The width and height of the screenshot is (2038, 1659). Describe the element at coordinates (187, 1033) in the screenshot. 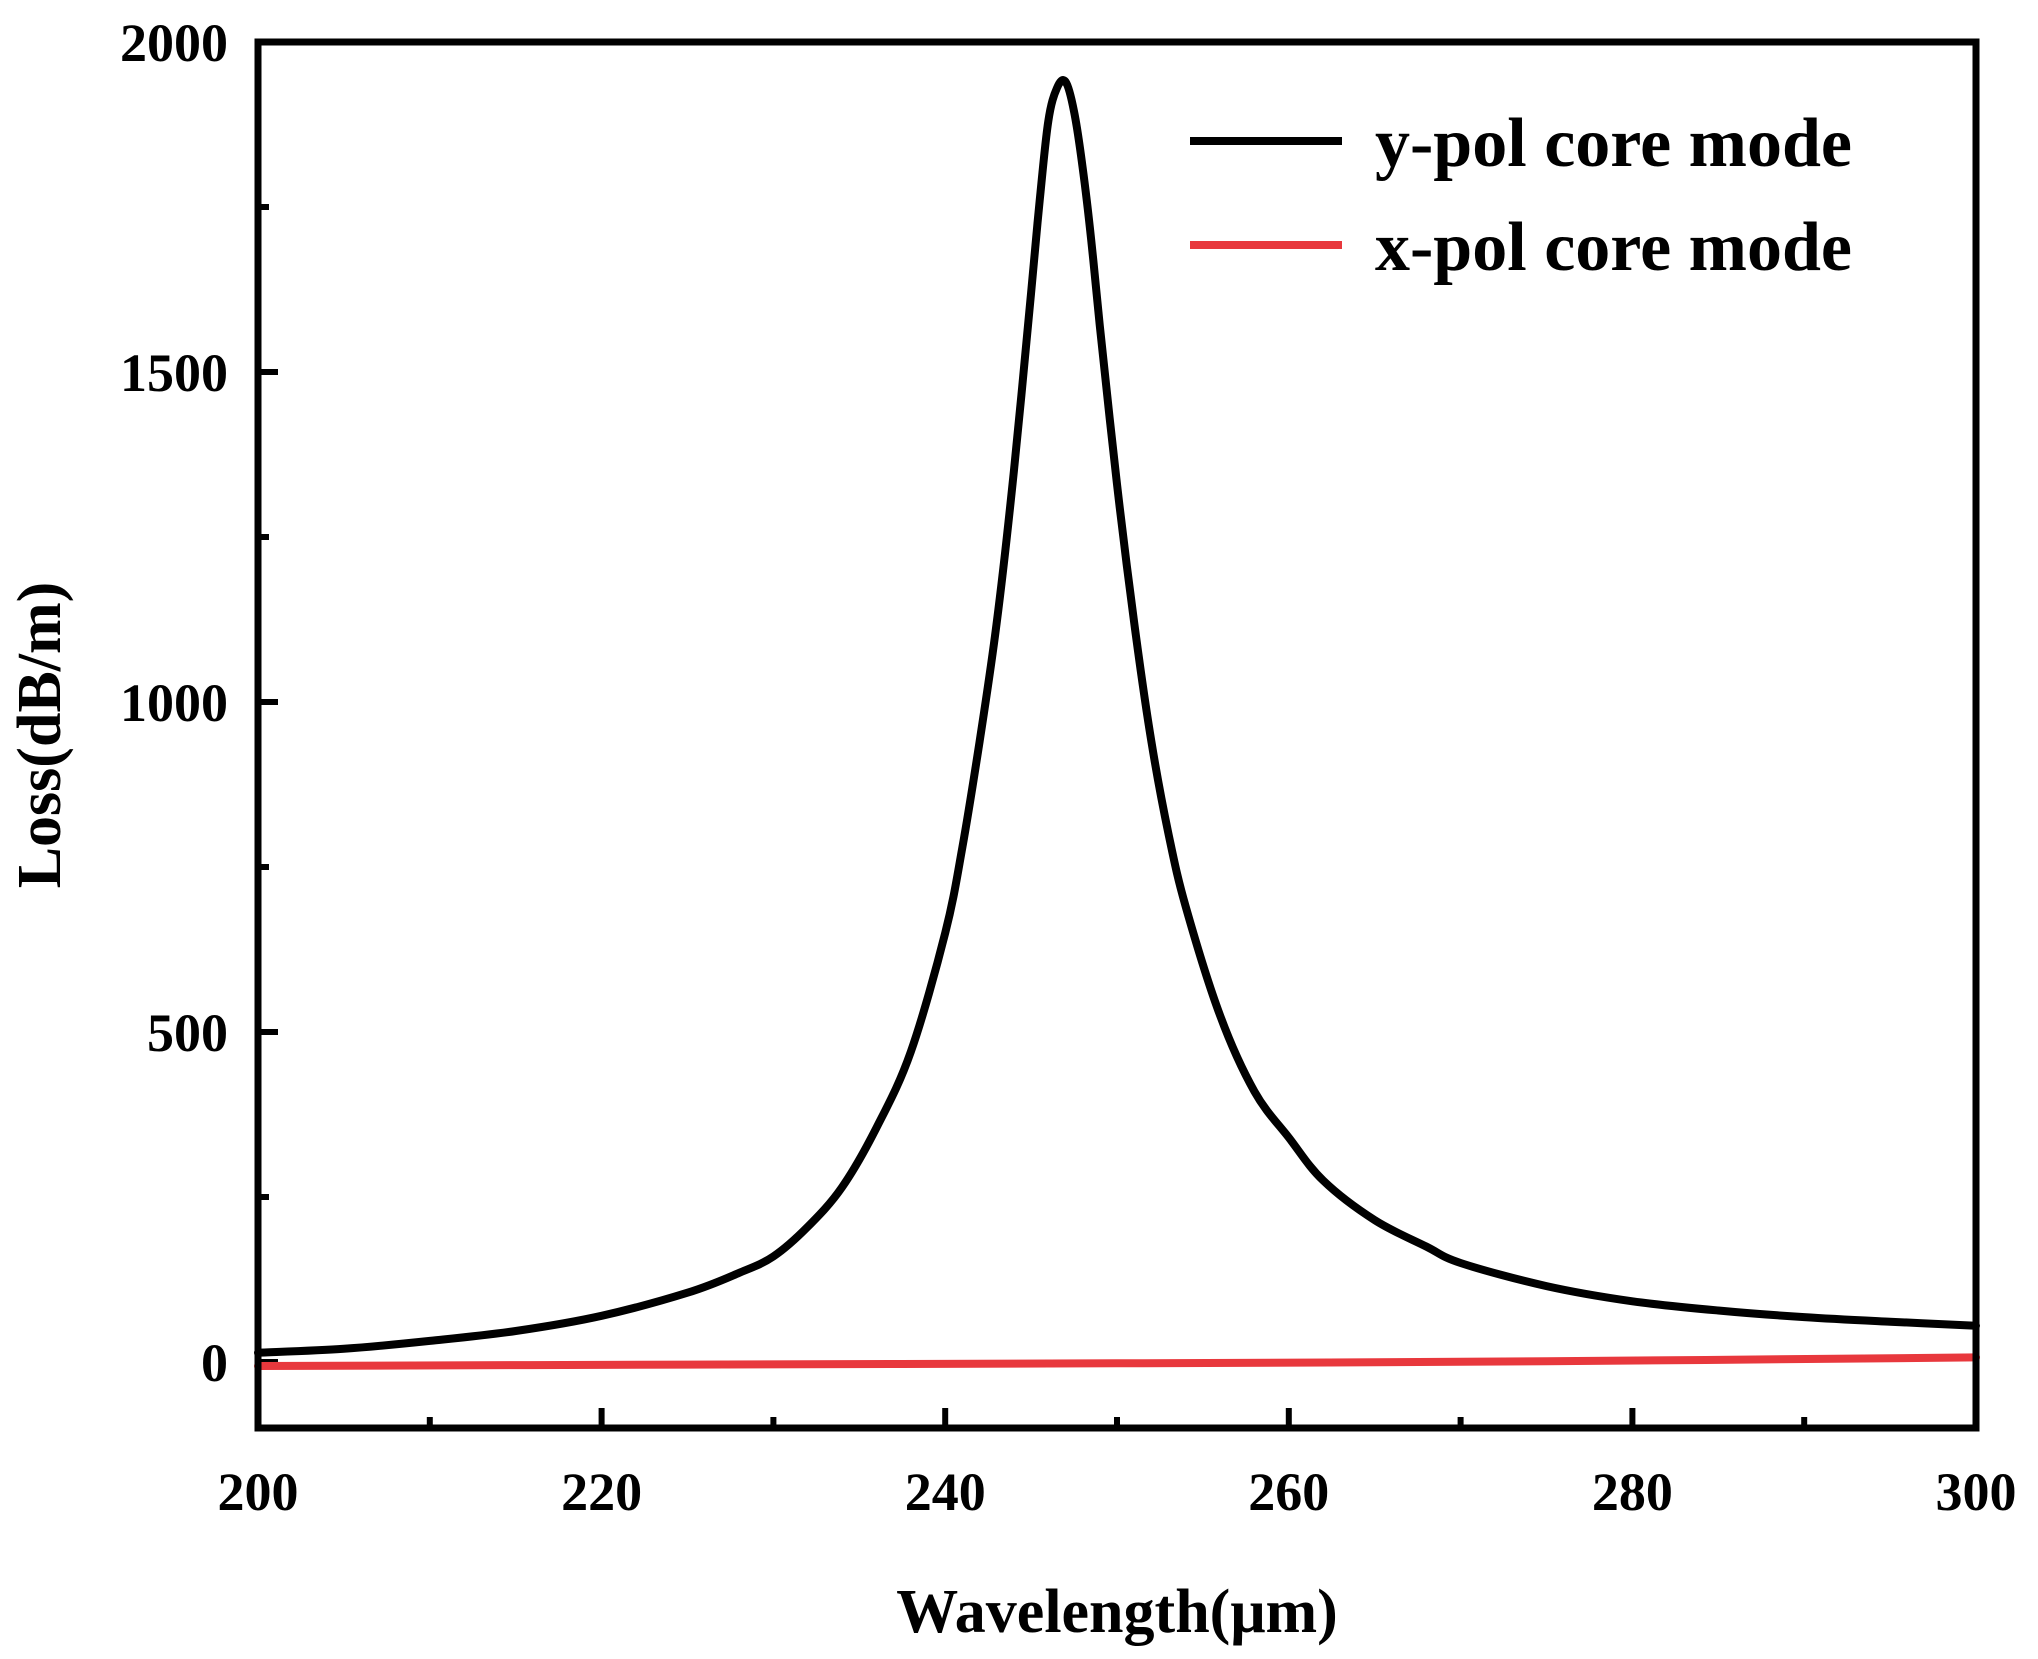

I see `y-tick-label: 500` at that location.